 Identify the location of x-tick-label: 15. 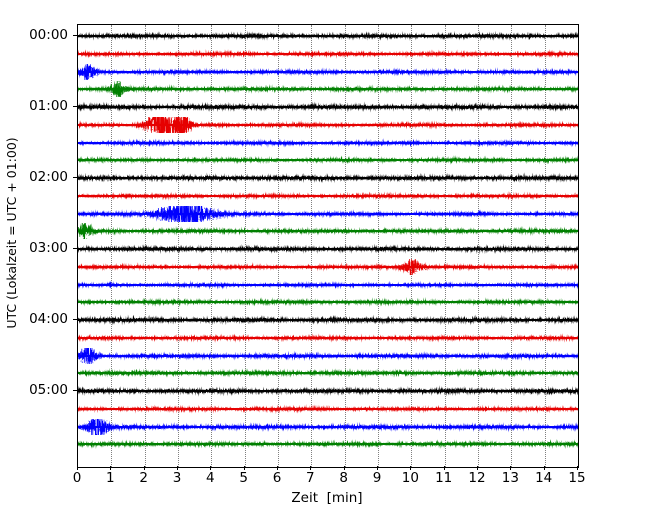
(577, 478).